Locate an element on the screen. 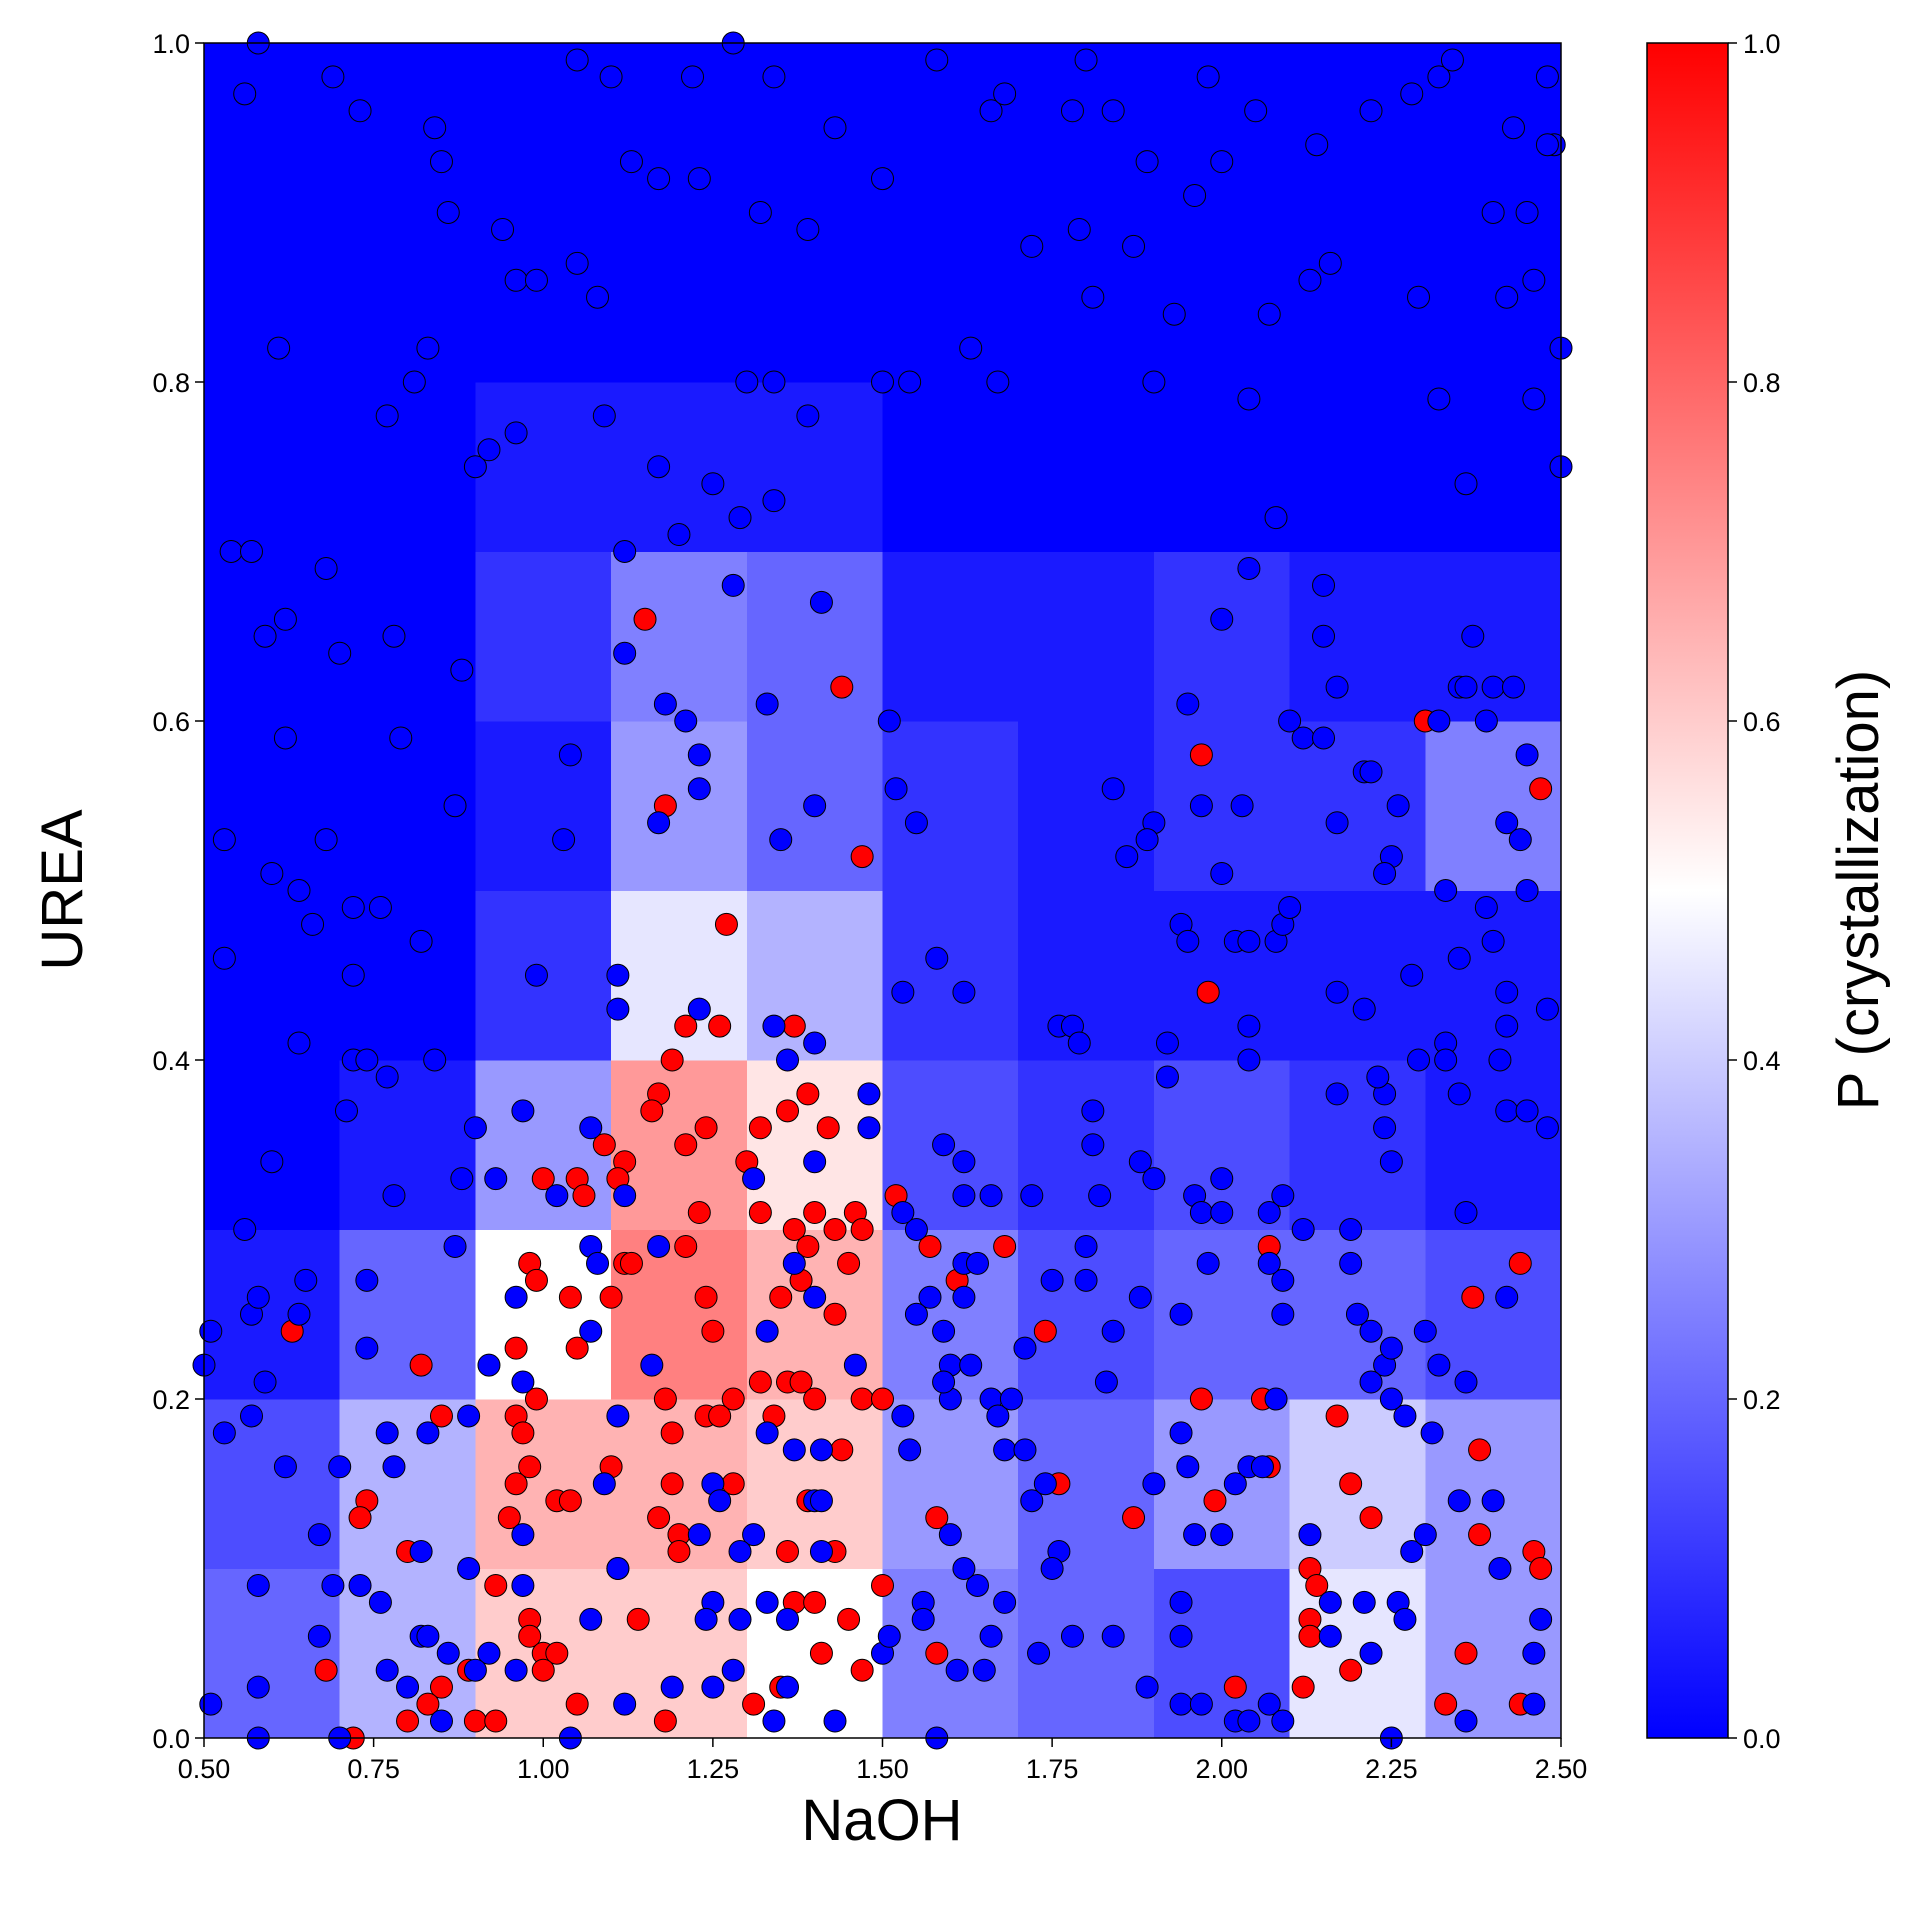 The height and width of the screenshot is (1912, 1919). y-axis-label: UREA is located at coordinates (62, 889).